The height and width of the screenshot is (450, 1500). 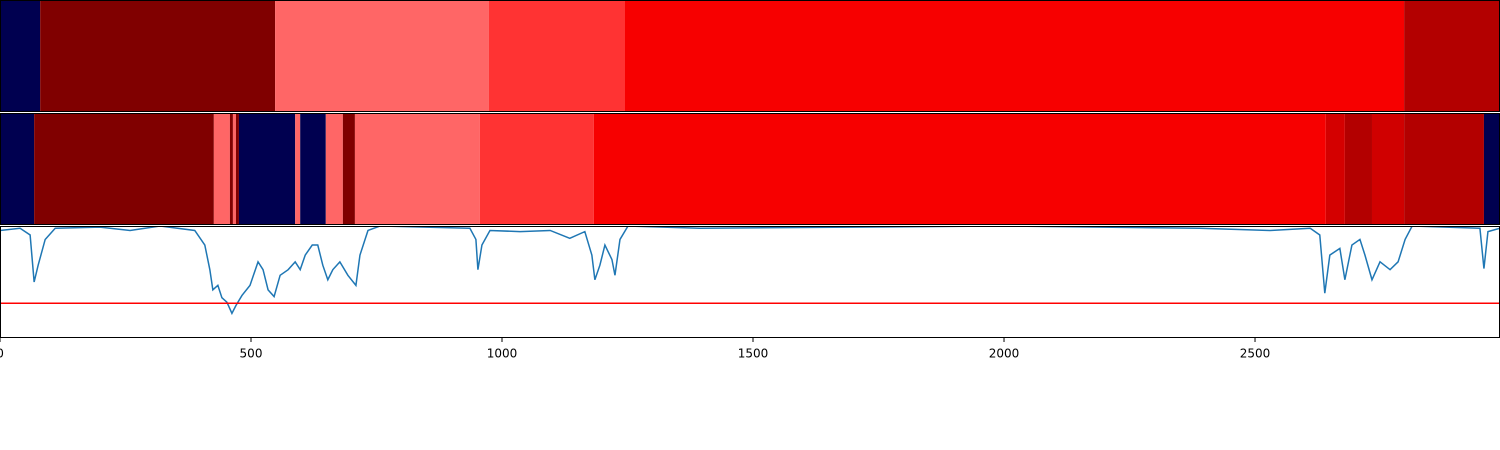 What do you see at coordinates (502, 354) in the screenshot?
I see `x-tick-label: 1000` at bounding box center [502, 354].